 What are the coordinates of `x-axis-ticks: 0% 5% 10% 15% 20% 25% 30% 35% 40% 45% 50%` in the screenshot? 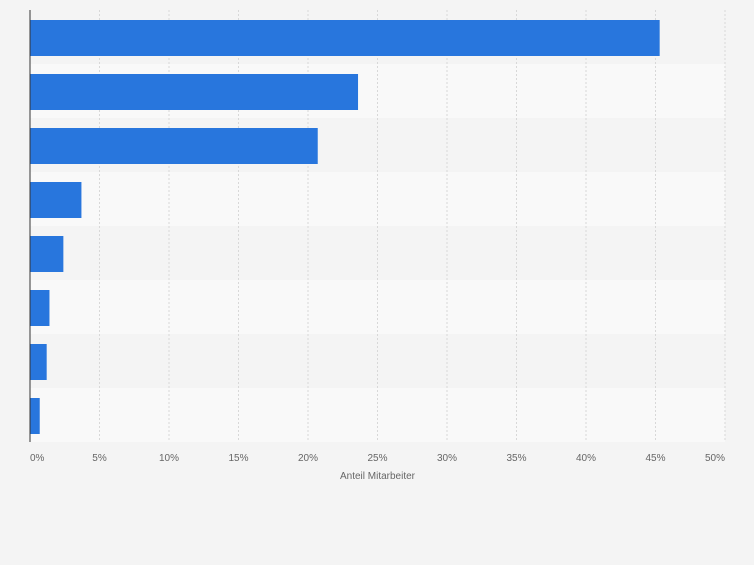 It's located at (377, 458).